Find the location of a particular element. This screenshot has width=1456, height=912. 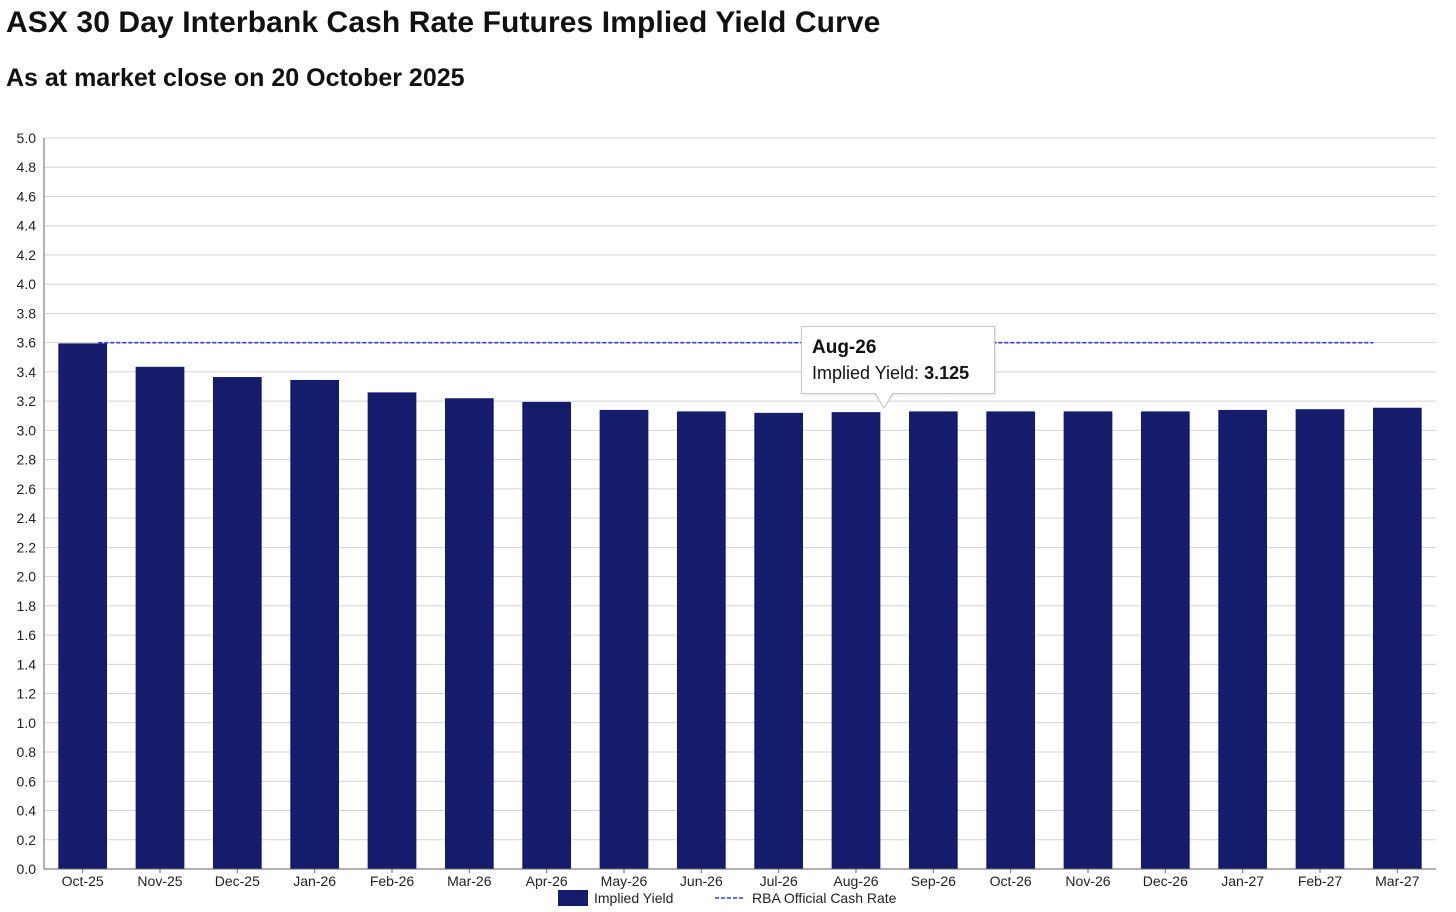

x-tick-label: Nov-26 is located at coordinates (1087, 881).